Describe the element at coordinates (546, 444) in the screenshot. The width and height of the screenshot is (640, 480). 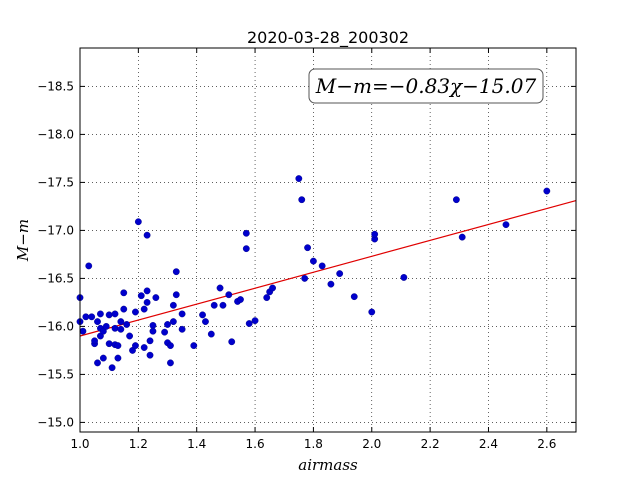
I see `x-tick-label: 2.6` at that location.